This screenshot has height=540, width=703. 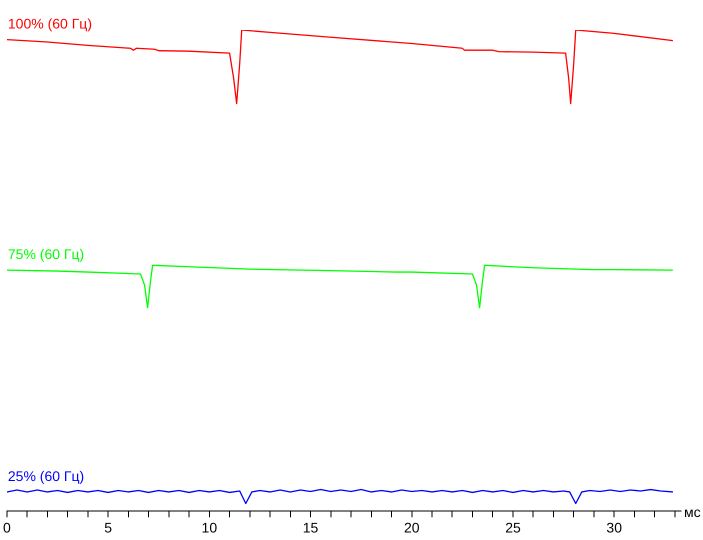 What do you see at coordinates (108, 527) in the screenshot?
I see `x-tick-label: 5` at bounding box center [108, 527].